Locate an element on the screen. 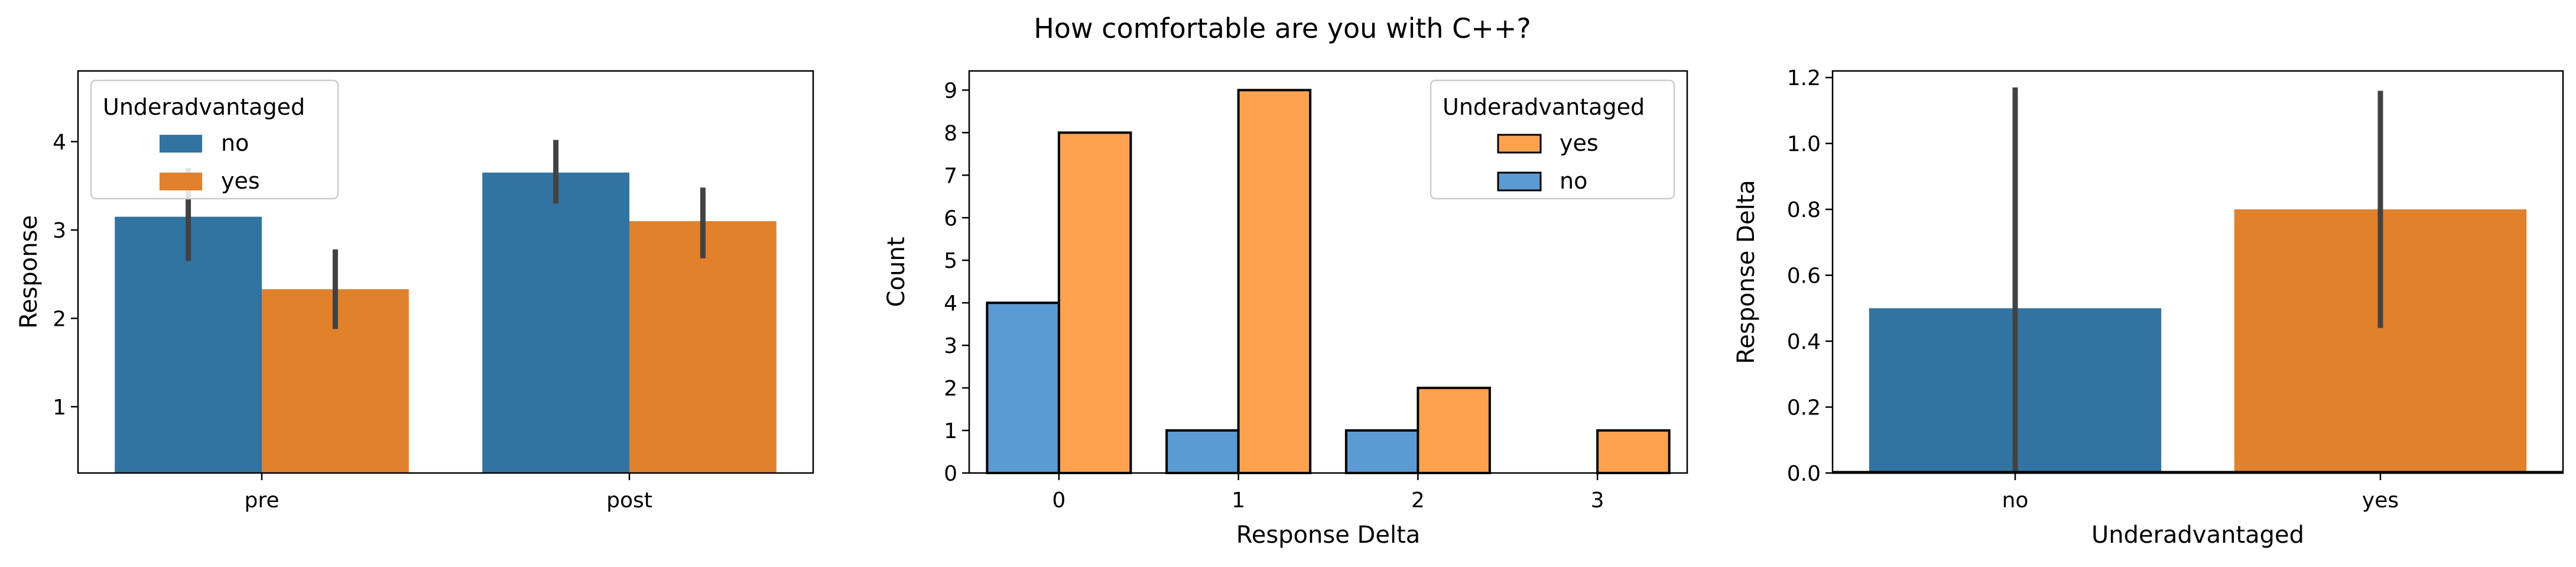  y-tick-label: 0.2 is located at coordinates (1804, 408).